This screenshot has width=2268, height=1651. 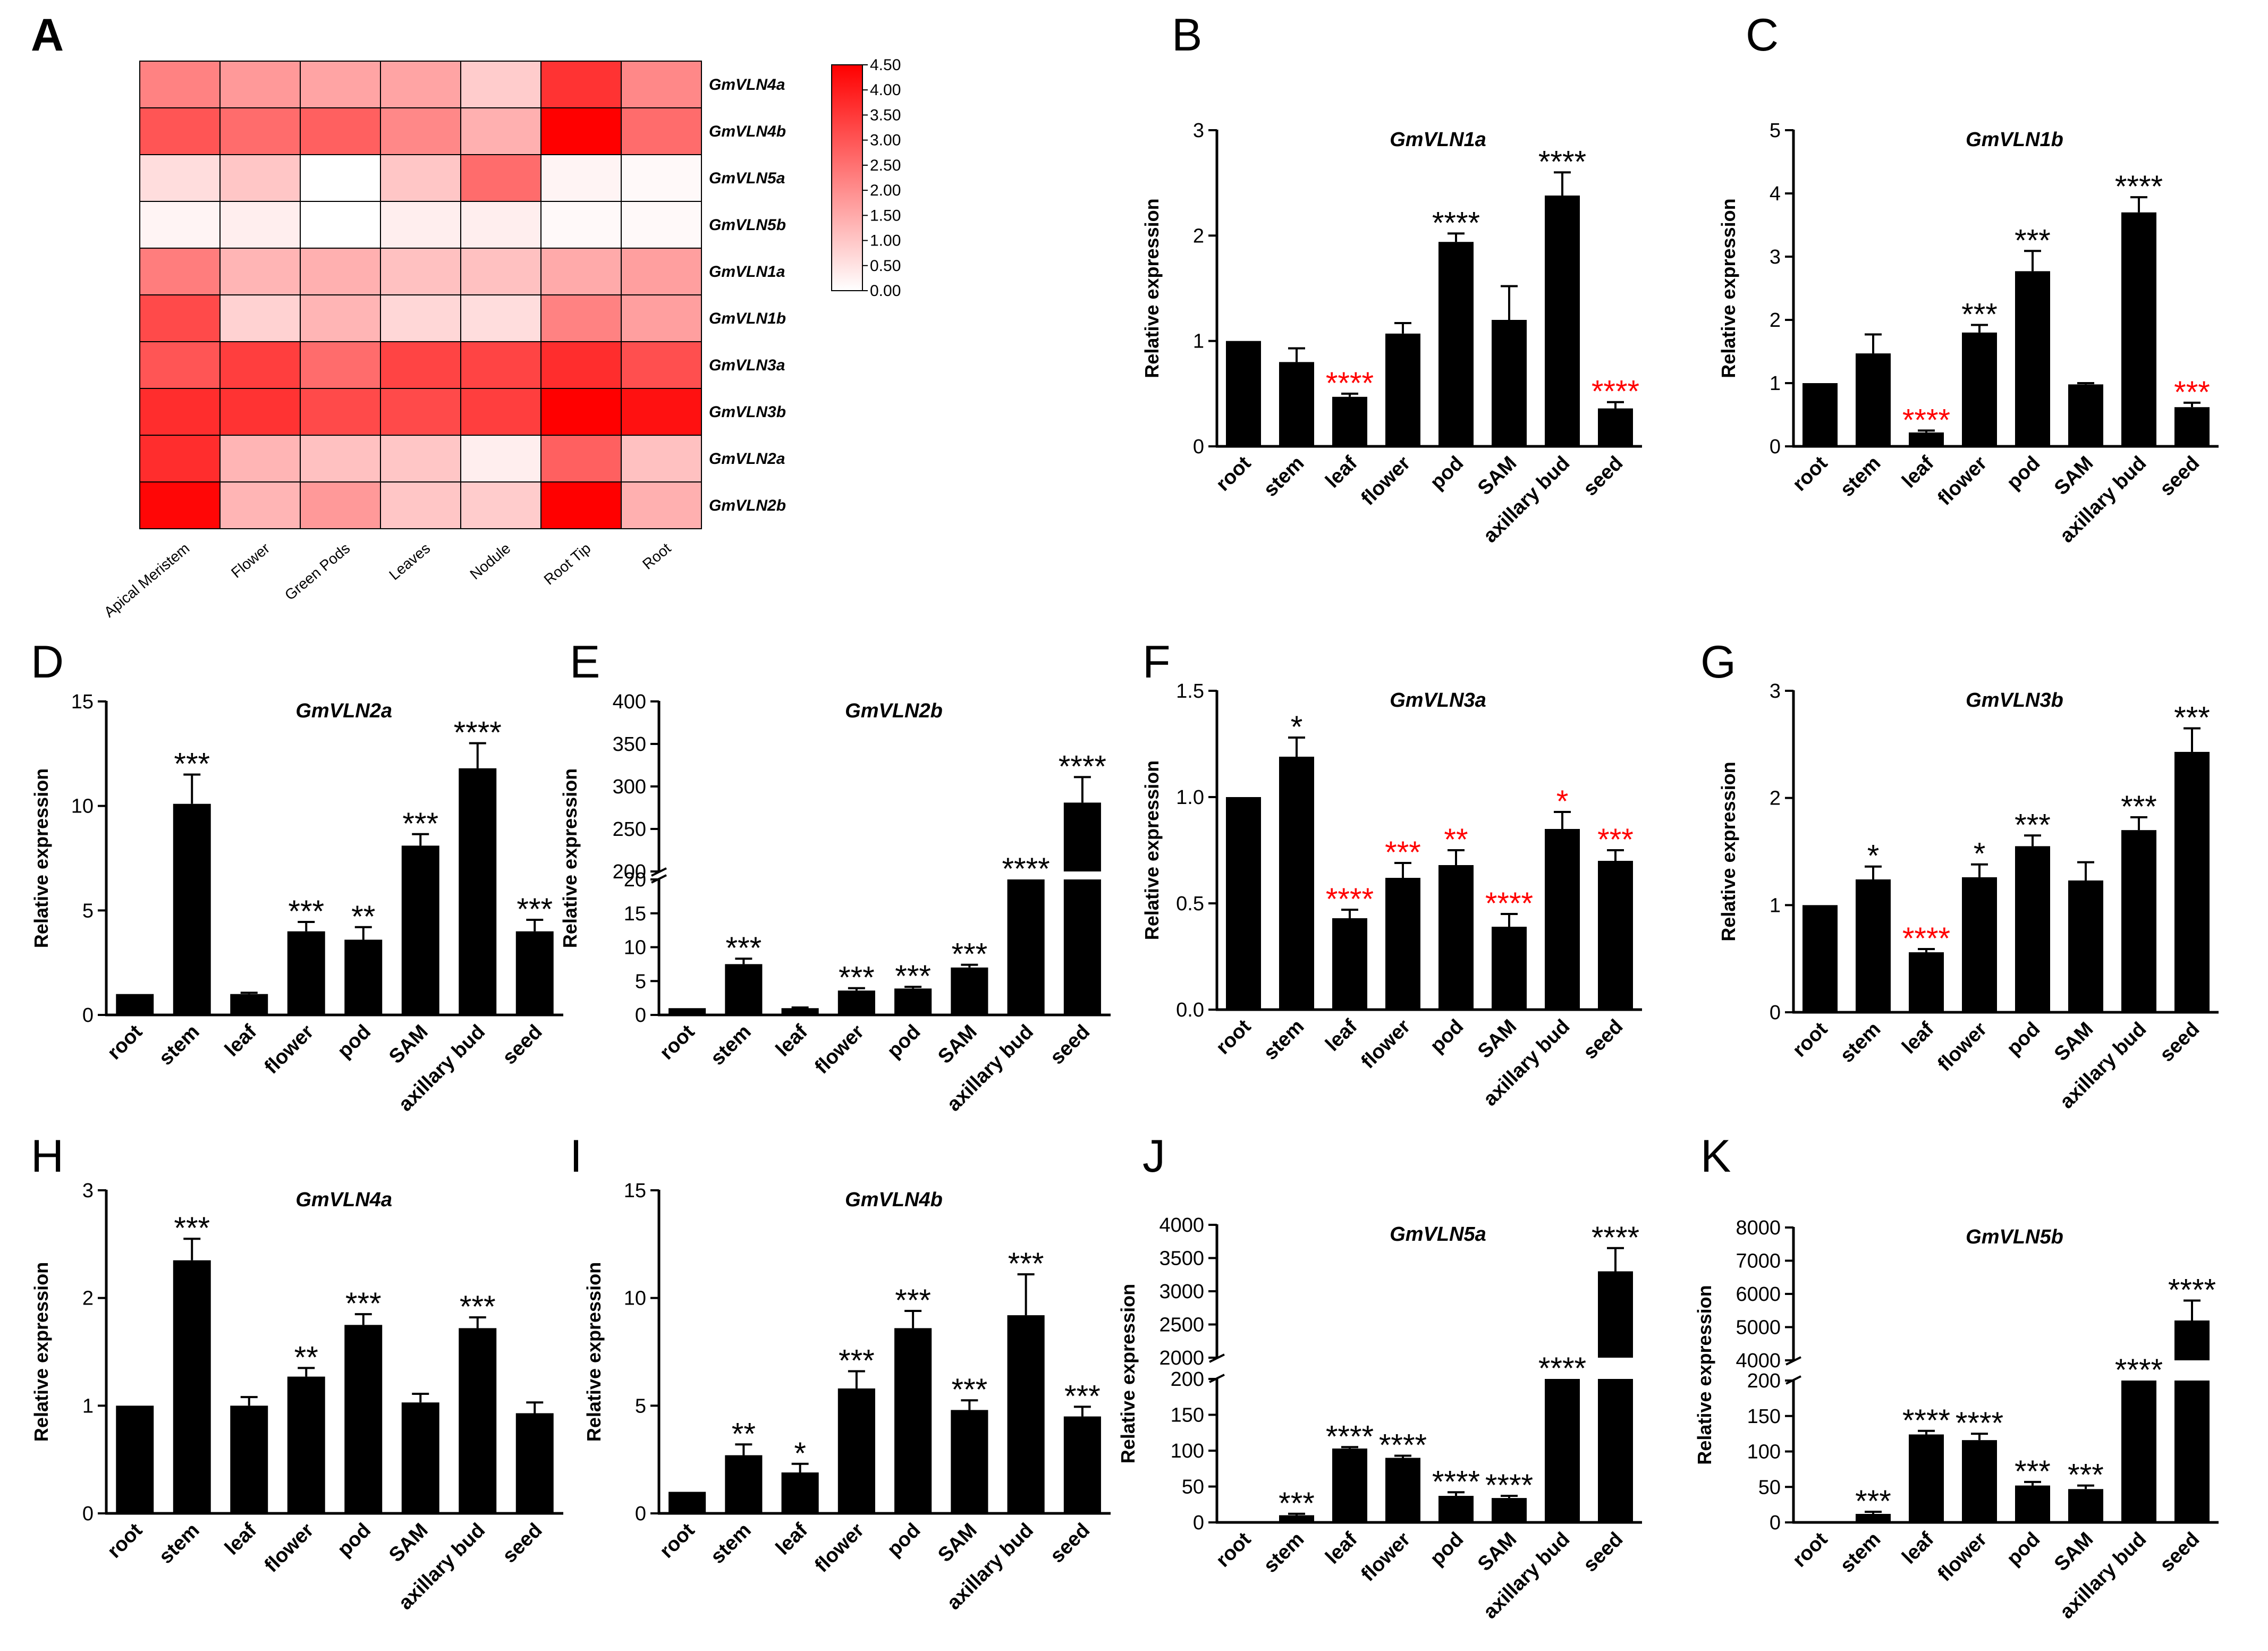 What do you see at coordinates (1759, 1261) in the screenshot?
I see `y-tick-label: 7000` at bounding box center [1759, 1261].